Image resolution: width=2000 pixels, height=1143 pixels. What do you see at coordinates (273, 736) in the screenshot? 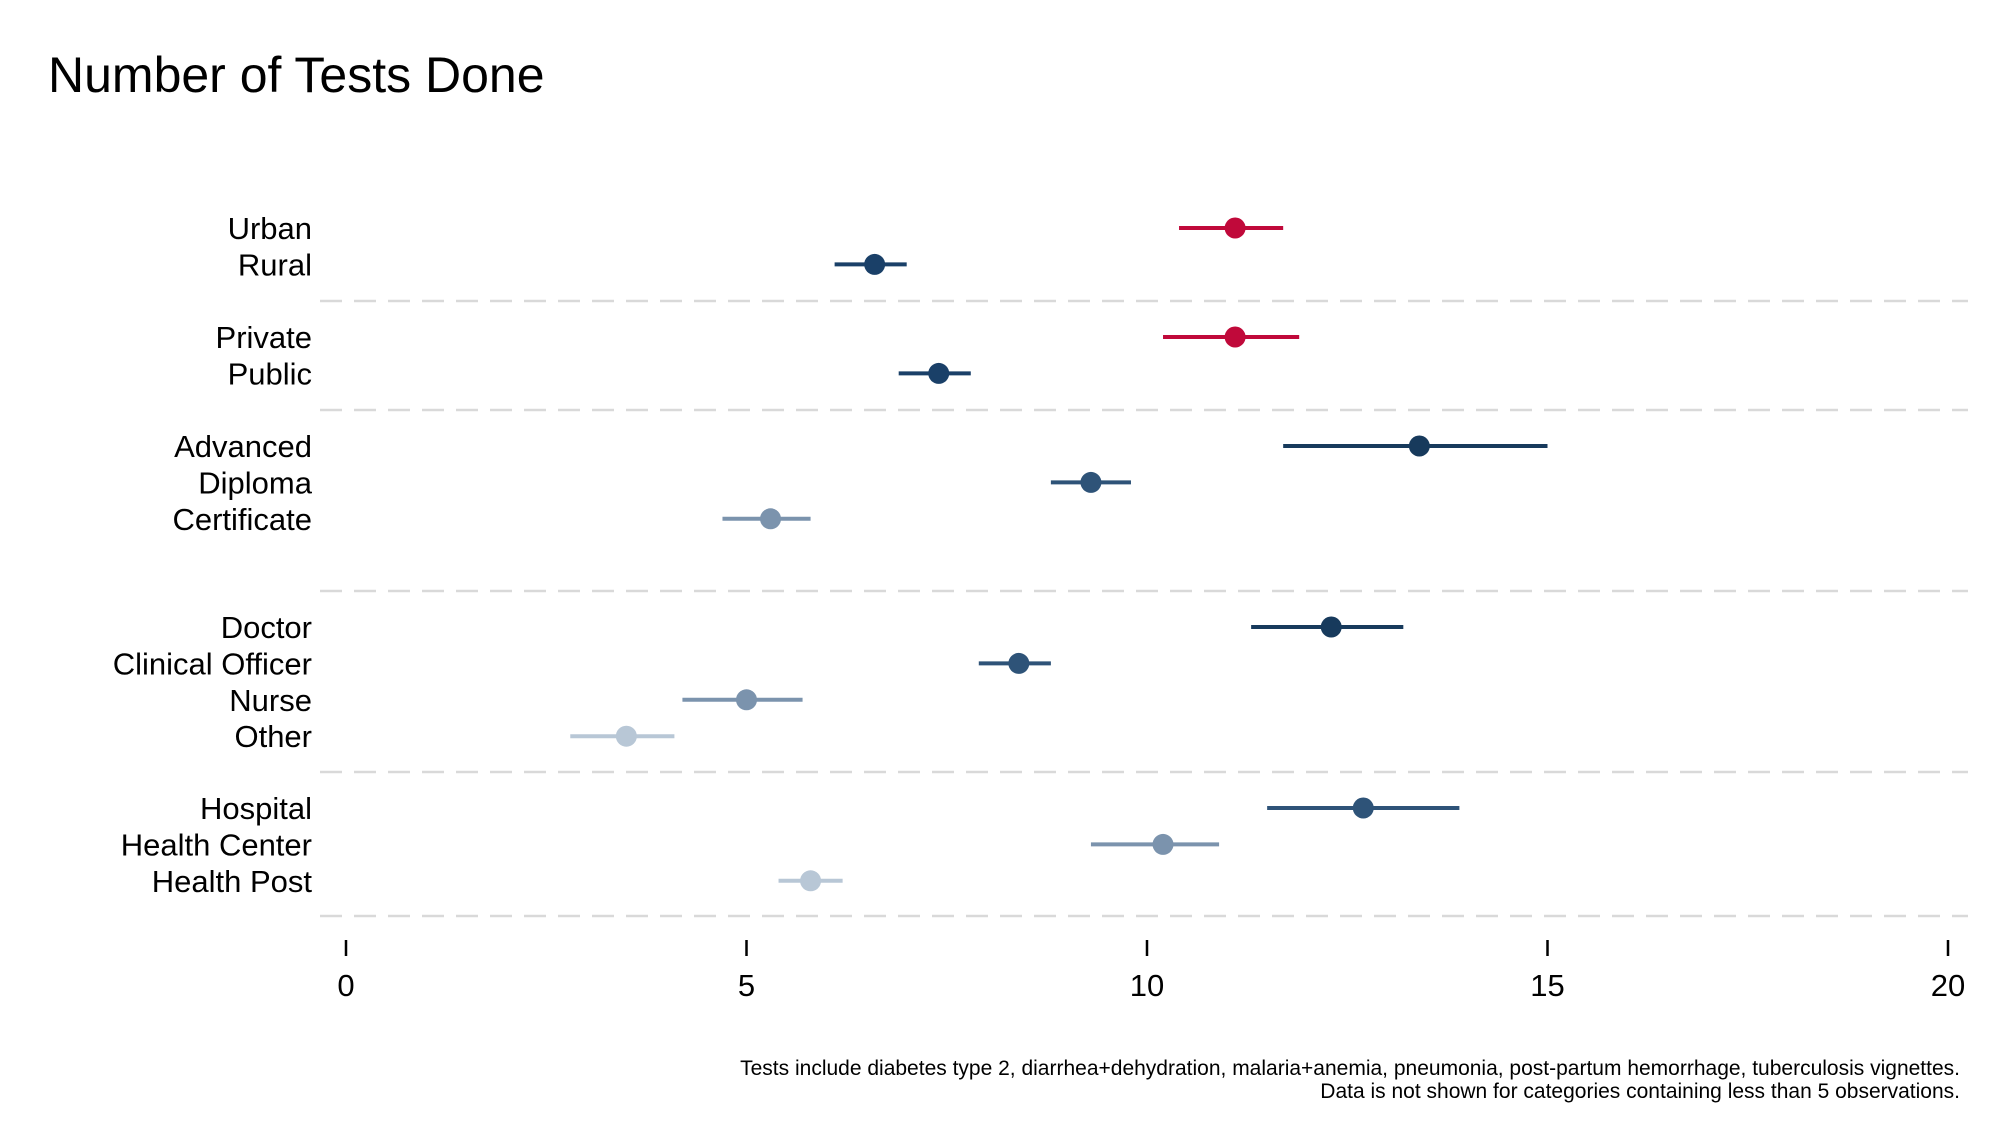
I see `category-label: Other` at bounding box center [273, 736].